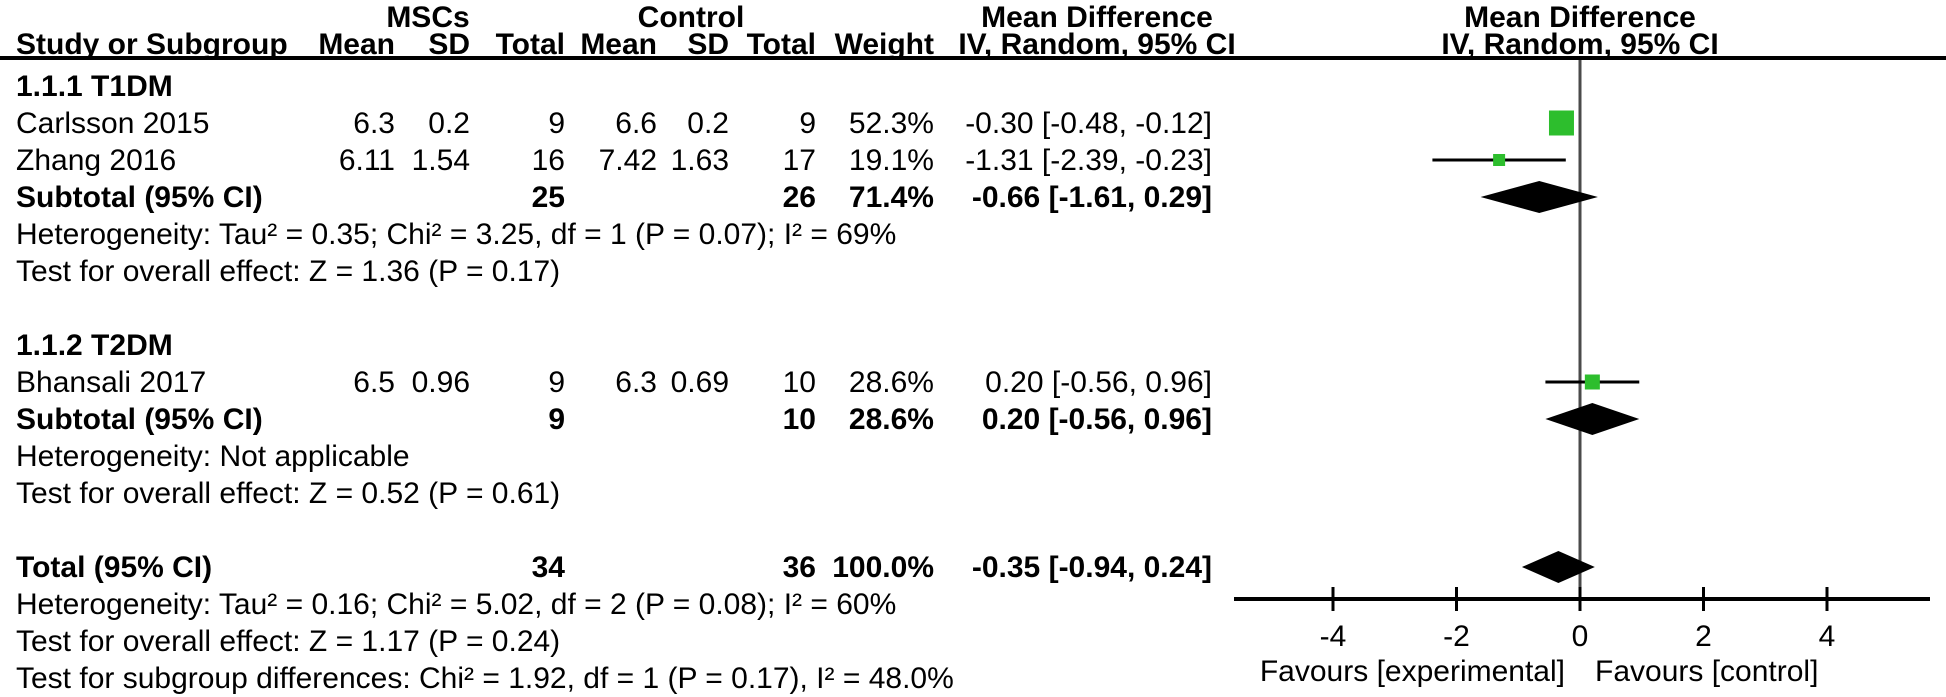 The height and width of the screenshot is (697, 1946). Describe the element at coordinates (636, 123) in the screenshot. I see `control-mean: 6.6` at that location.